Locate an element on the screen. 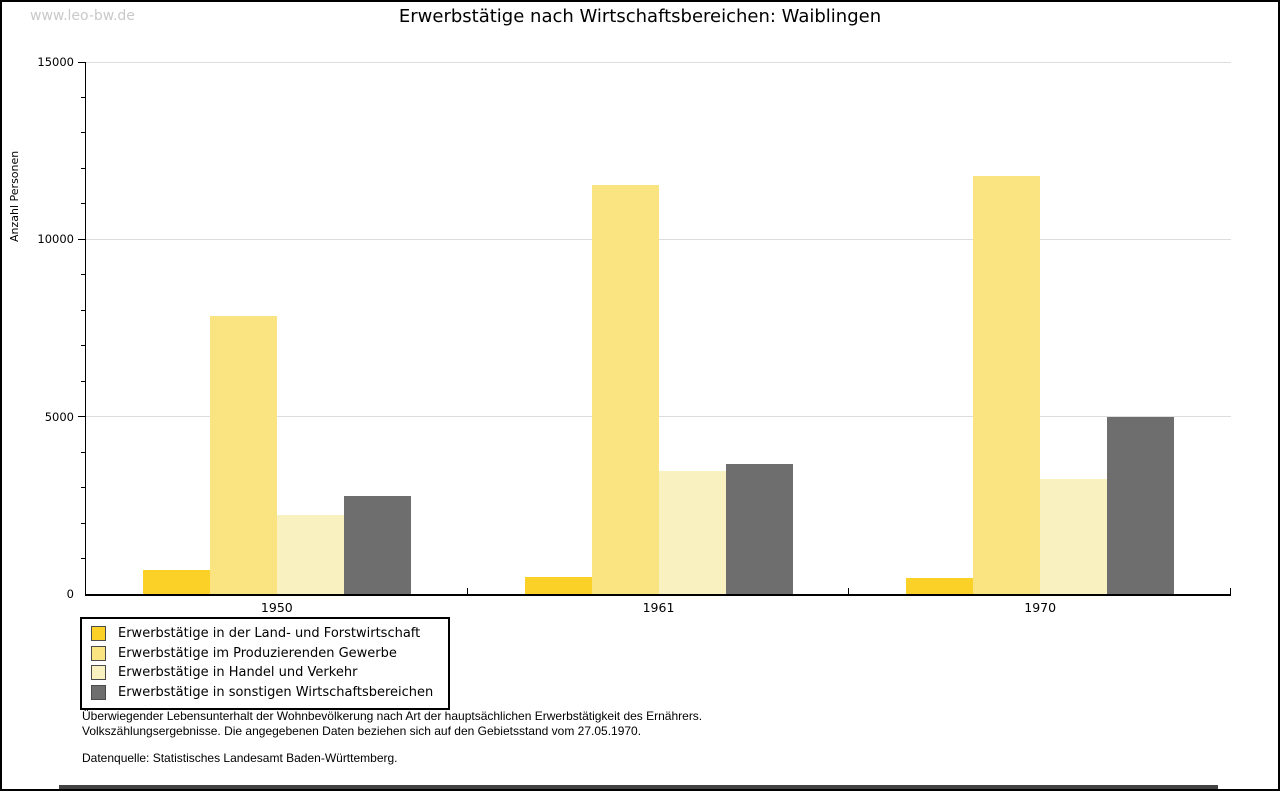  legend-label: Erwerbstätige im Produzierenden Gewerbe is located at coordinates (257, 653).